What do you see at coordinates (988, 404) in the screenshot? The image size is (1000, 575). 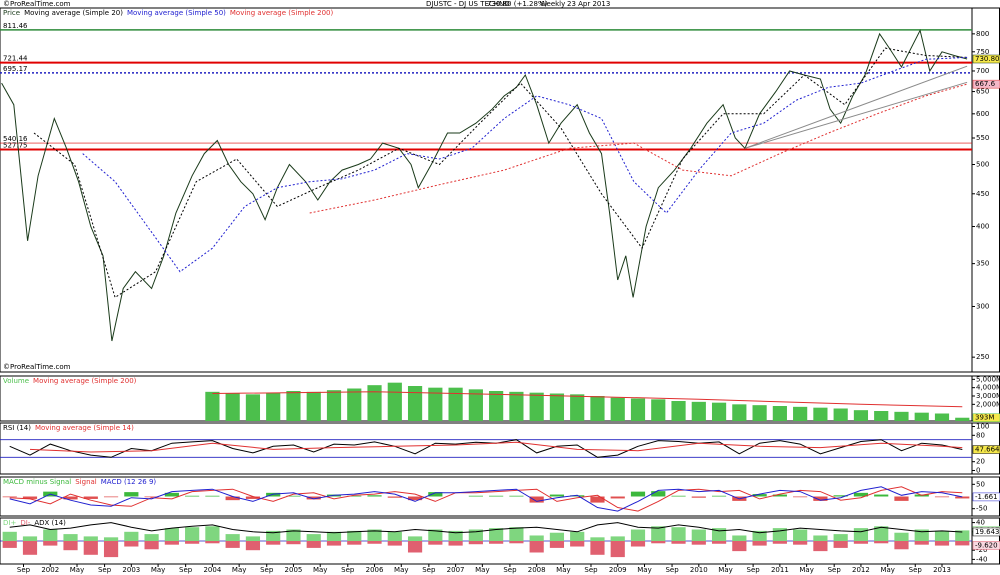 I see `y-tick-label: 2,000M` at bounding box center [988, 404].